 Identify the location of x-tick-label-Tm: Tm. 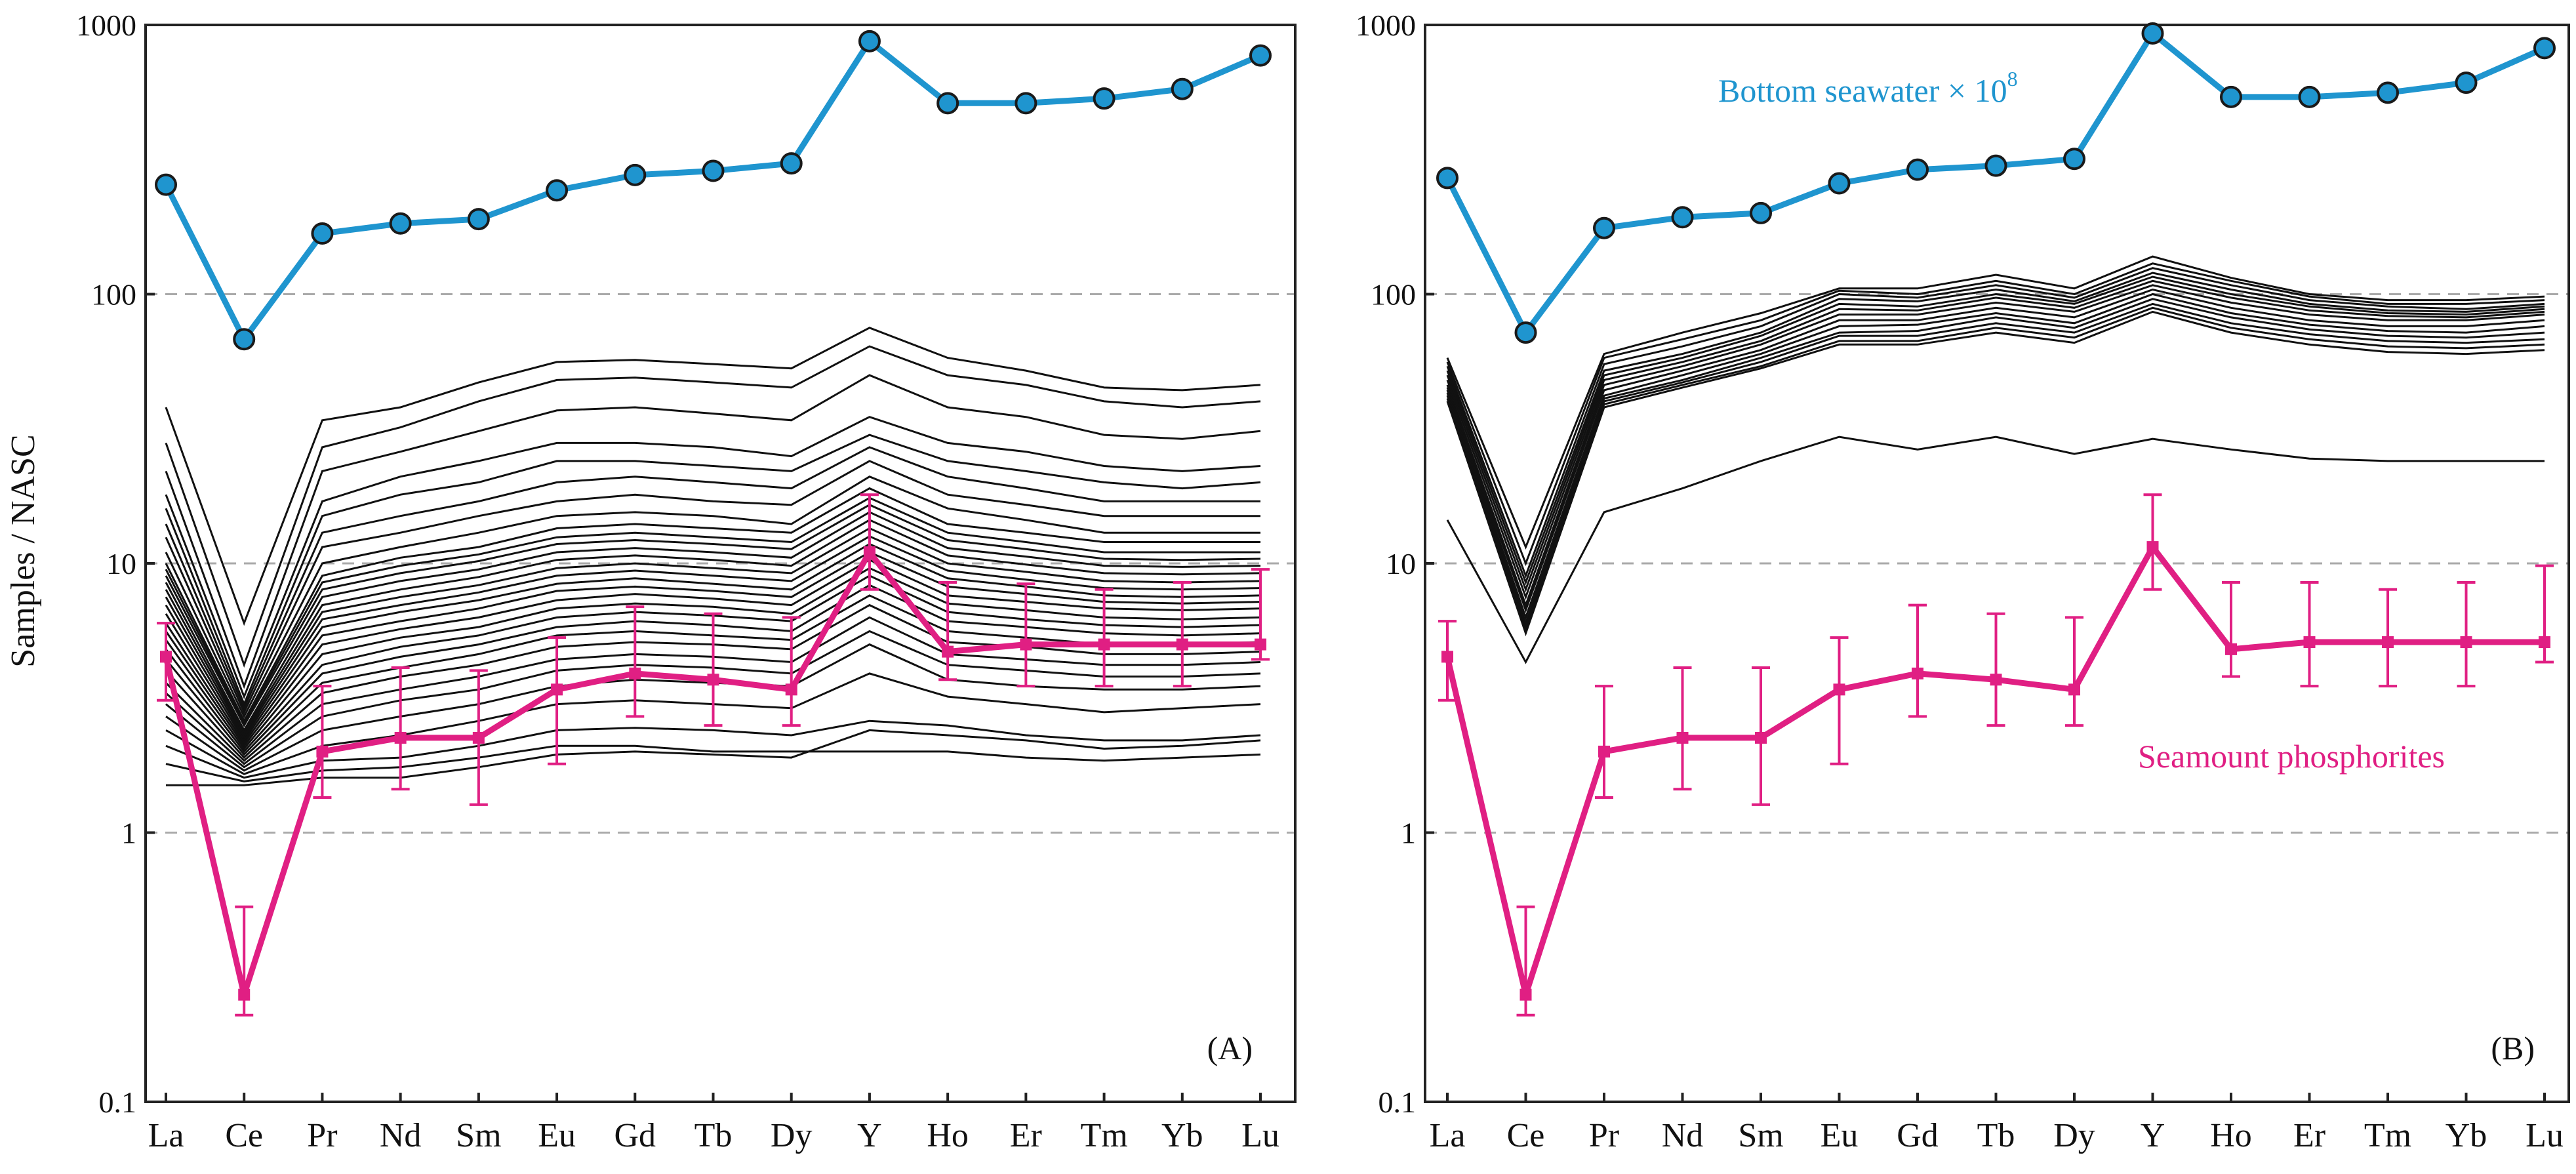
(1103, 1135).